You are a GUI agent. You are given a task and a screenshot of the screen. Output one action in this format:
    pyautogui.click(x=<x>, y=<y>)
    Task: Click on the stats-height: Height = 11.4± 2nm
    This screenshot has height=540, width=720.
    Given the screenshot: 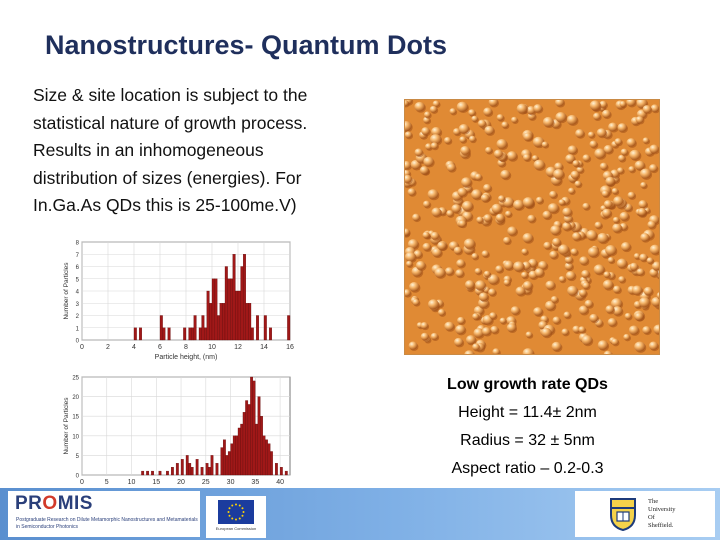 What is the action you would take?
    pyautogui.click(x=527, y=412)
    